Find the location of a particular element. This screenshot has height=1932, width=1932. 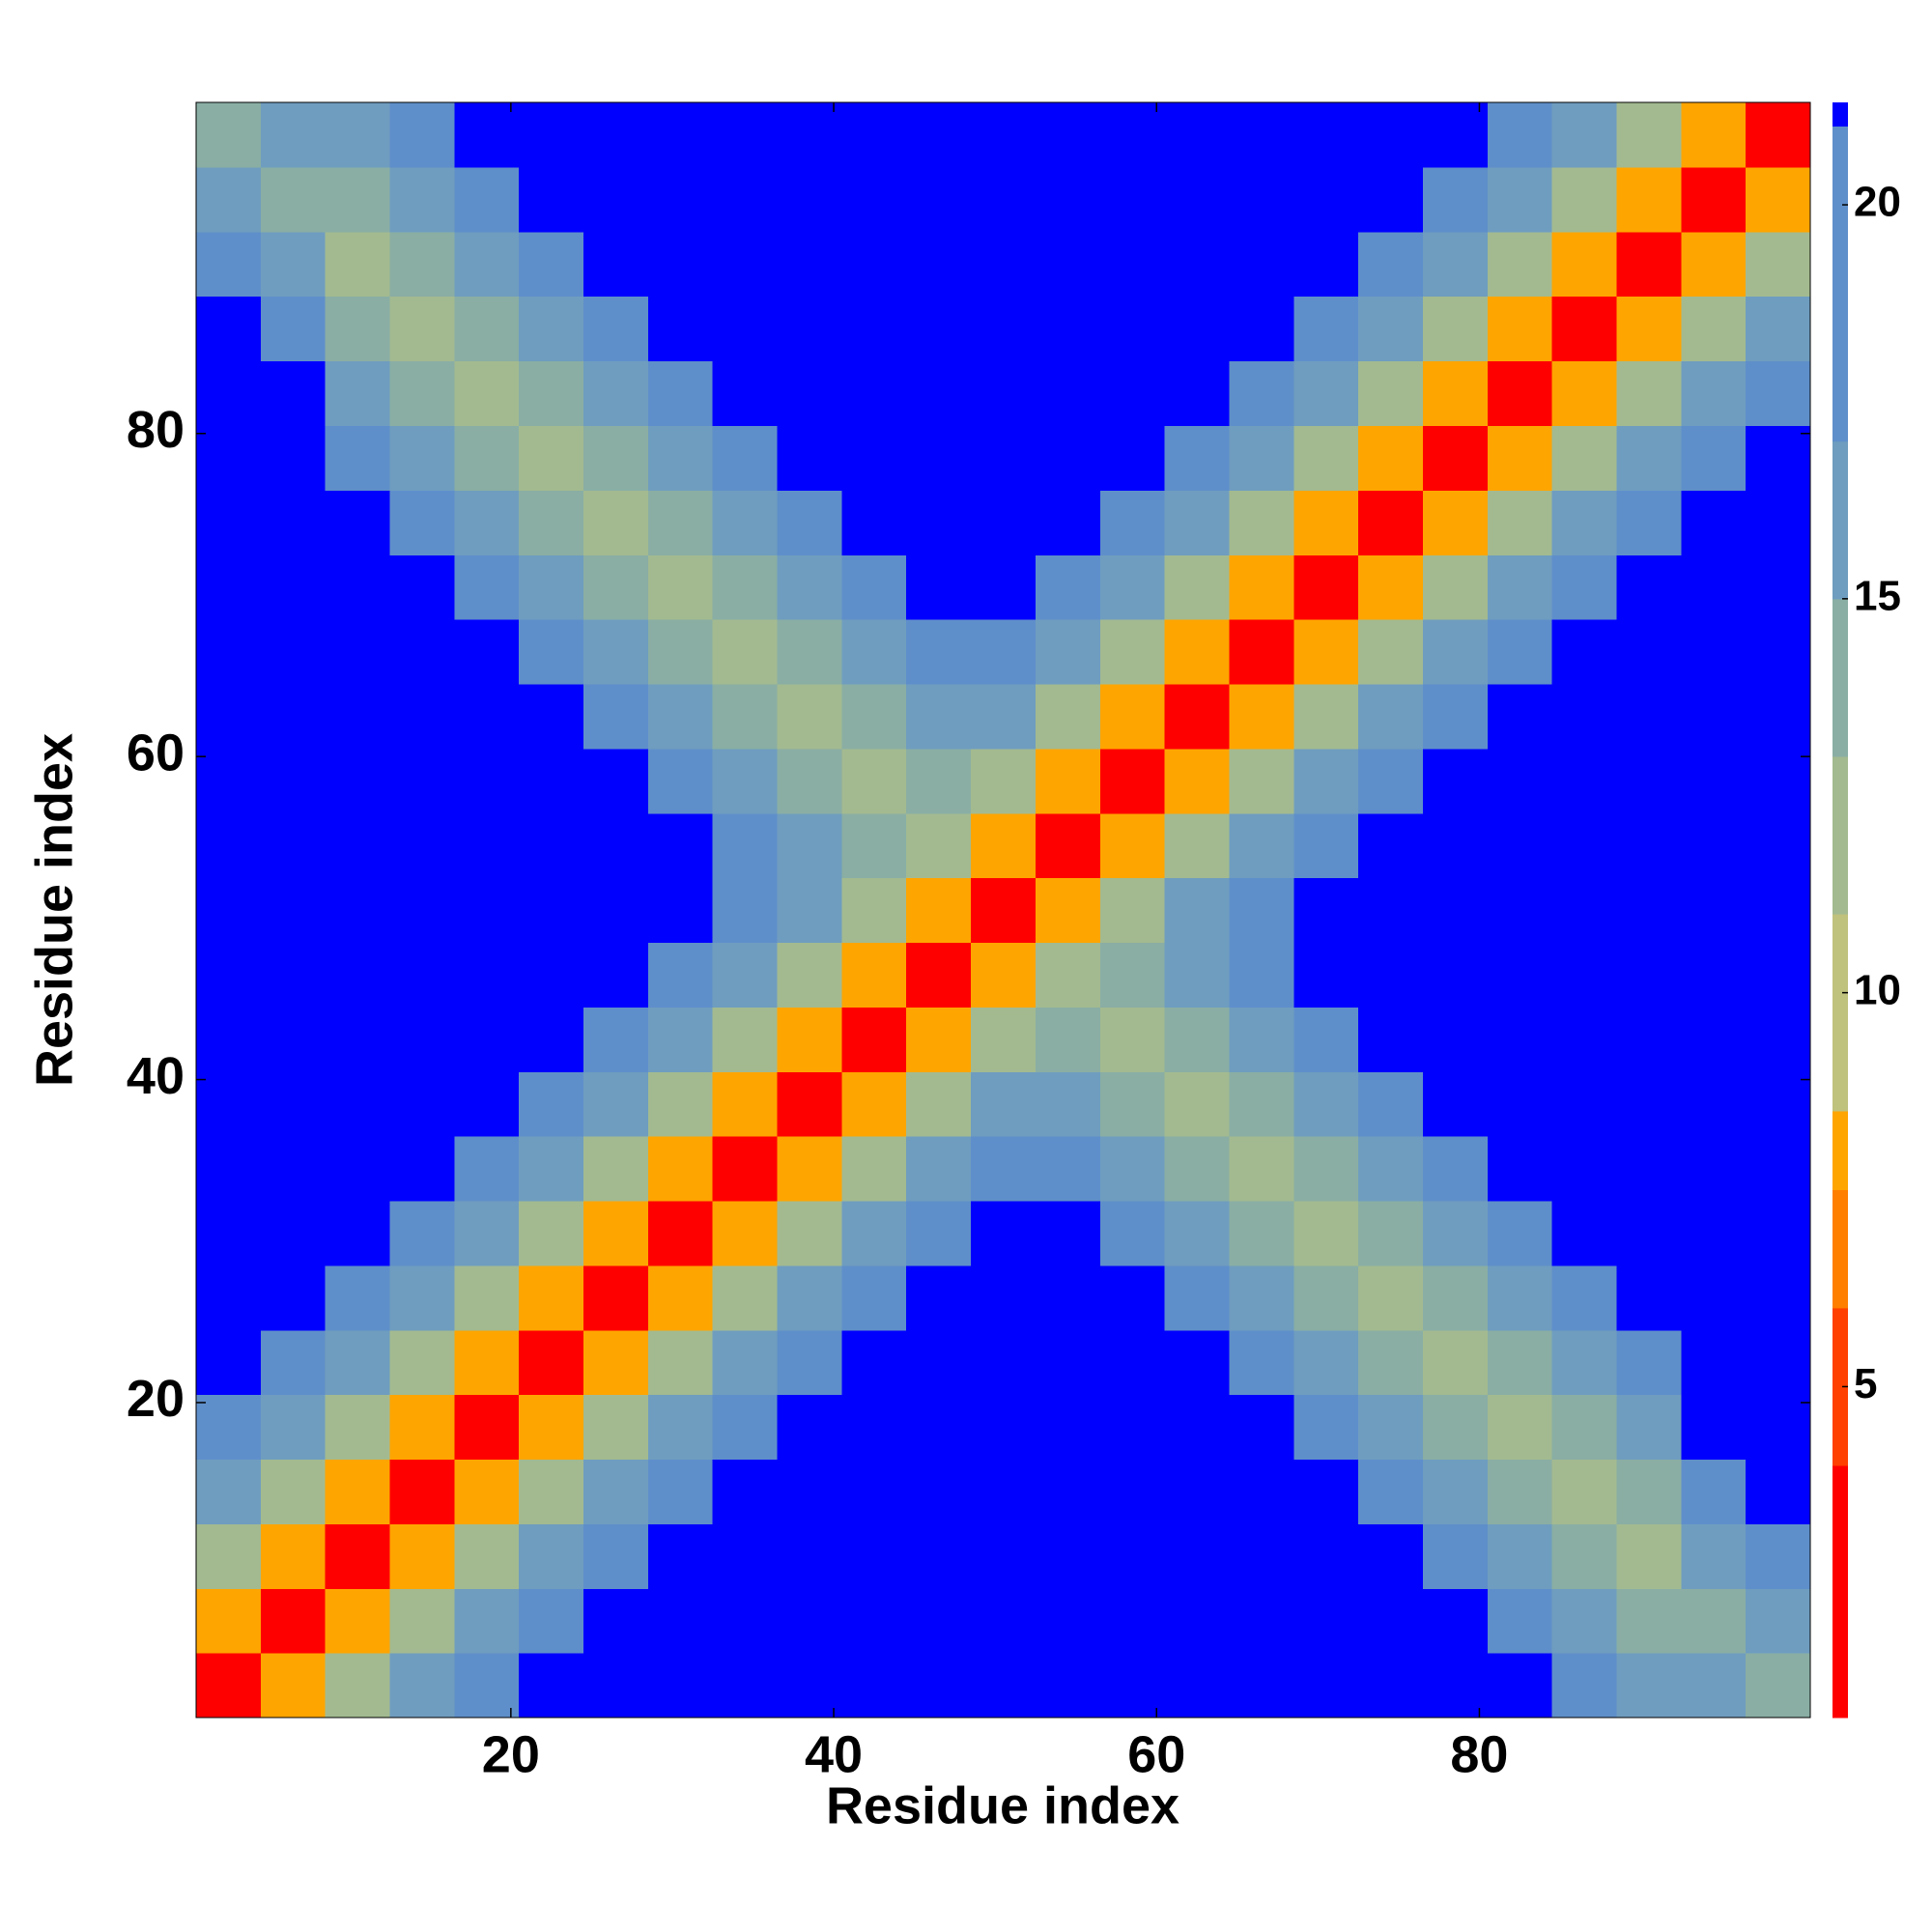

x-tick-label: 20 is located at coordinates (511, 1754).